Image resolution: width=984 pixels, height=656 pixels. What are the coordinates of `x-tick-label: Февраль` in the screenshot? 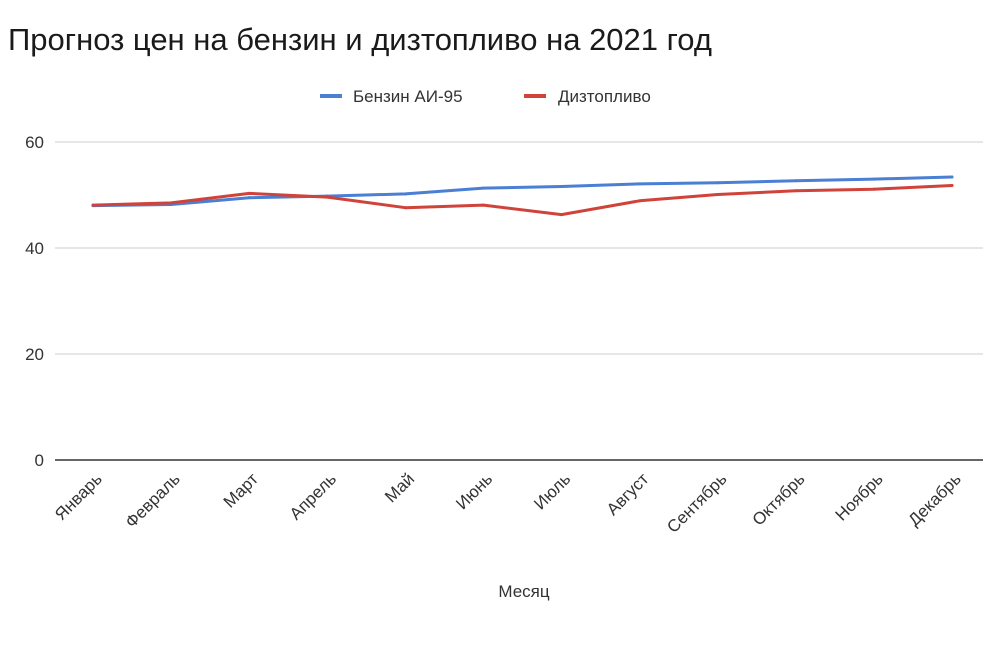 It's located at (153, 500).